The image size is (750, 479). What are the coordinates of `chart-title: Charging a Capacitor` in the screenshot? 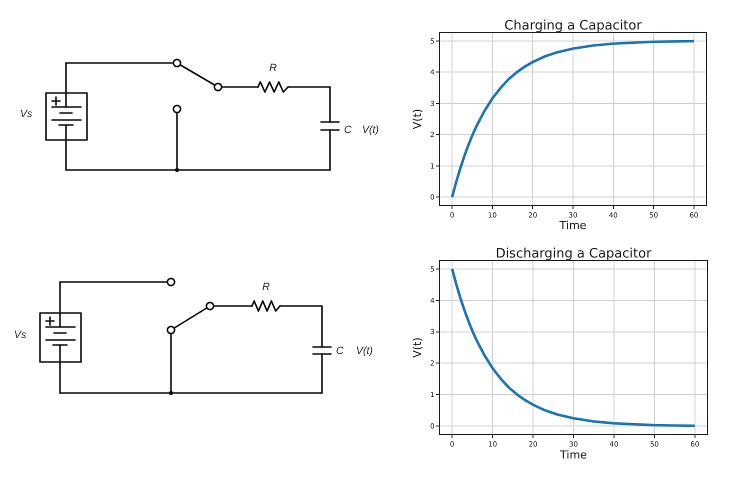 It's located at (573, 26).